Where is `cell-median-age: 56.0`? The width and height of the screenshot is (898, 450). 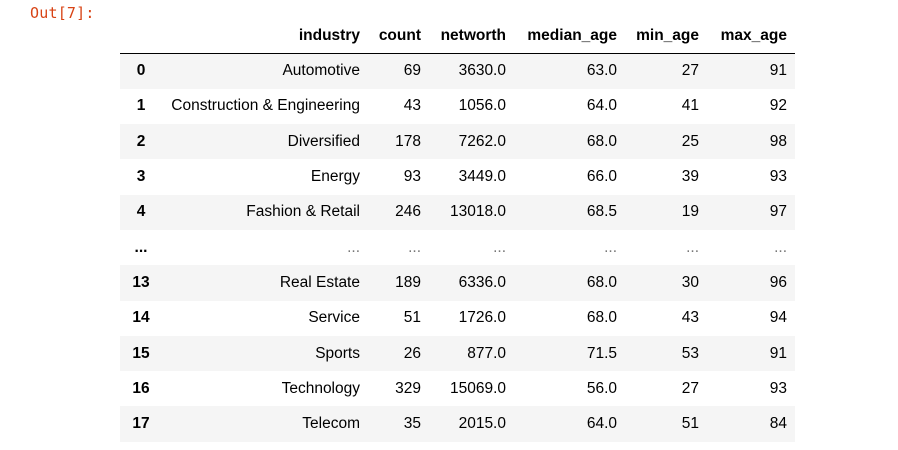
cell-median-age: 56.0 is located at coordinates (601, 388).